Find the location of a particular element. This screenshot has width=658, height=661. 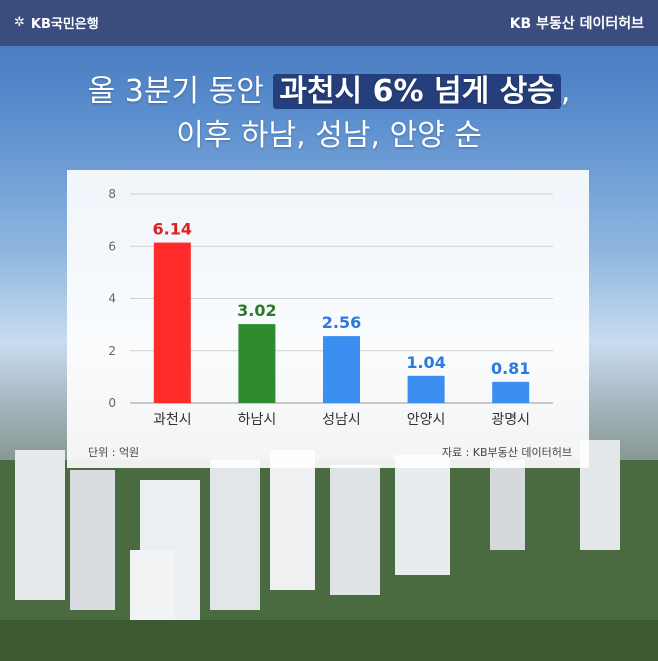

x-tick-label: 하남시 is located at coordinates (257, 420).